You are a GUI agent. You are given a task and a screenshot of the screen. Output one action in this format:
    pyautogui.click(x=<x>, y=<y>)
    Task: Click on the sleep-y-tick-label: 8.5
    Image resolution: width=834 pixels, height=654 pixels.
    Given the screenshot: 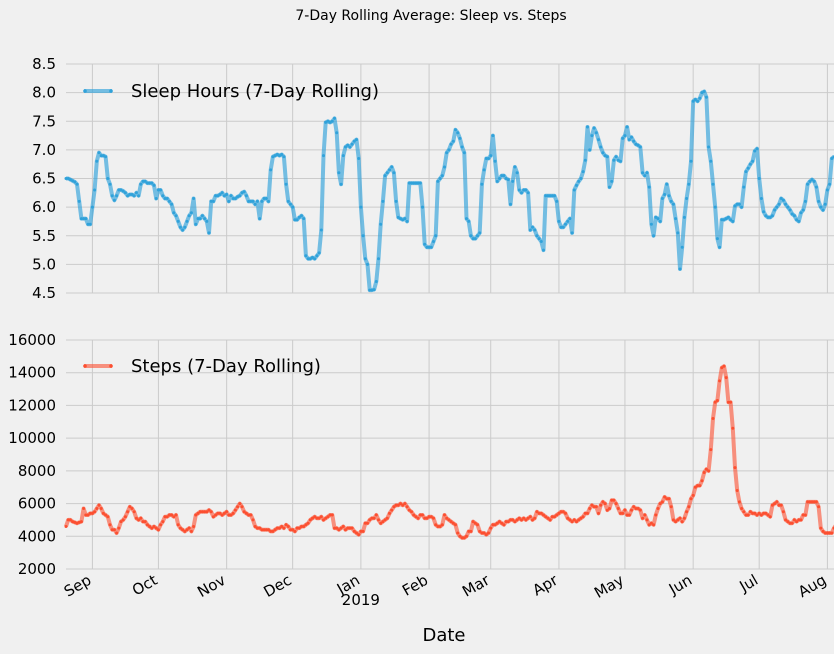 What is the action you would take?
    pyautogui.click(x=44, y=64)
    